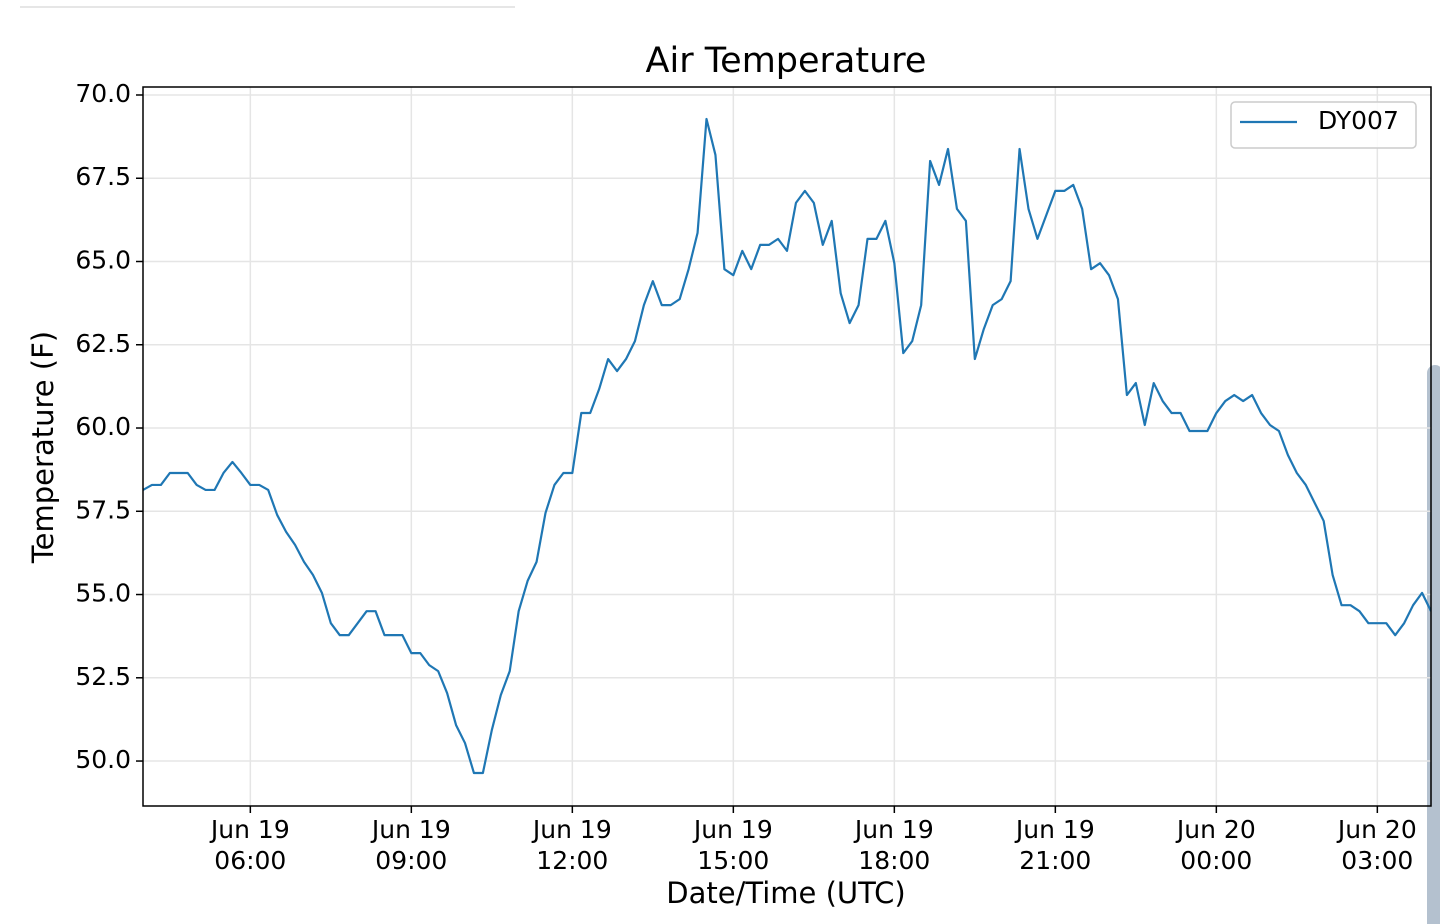  What do you see at coordinates (1377, 845) in the screenshot?
I see `x-tick-label: Jun 20 03:00` at bounding box center [1377, 845].